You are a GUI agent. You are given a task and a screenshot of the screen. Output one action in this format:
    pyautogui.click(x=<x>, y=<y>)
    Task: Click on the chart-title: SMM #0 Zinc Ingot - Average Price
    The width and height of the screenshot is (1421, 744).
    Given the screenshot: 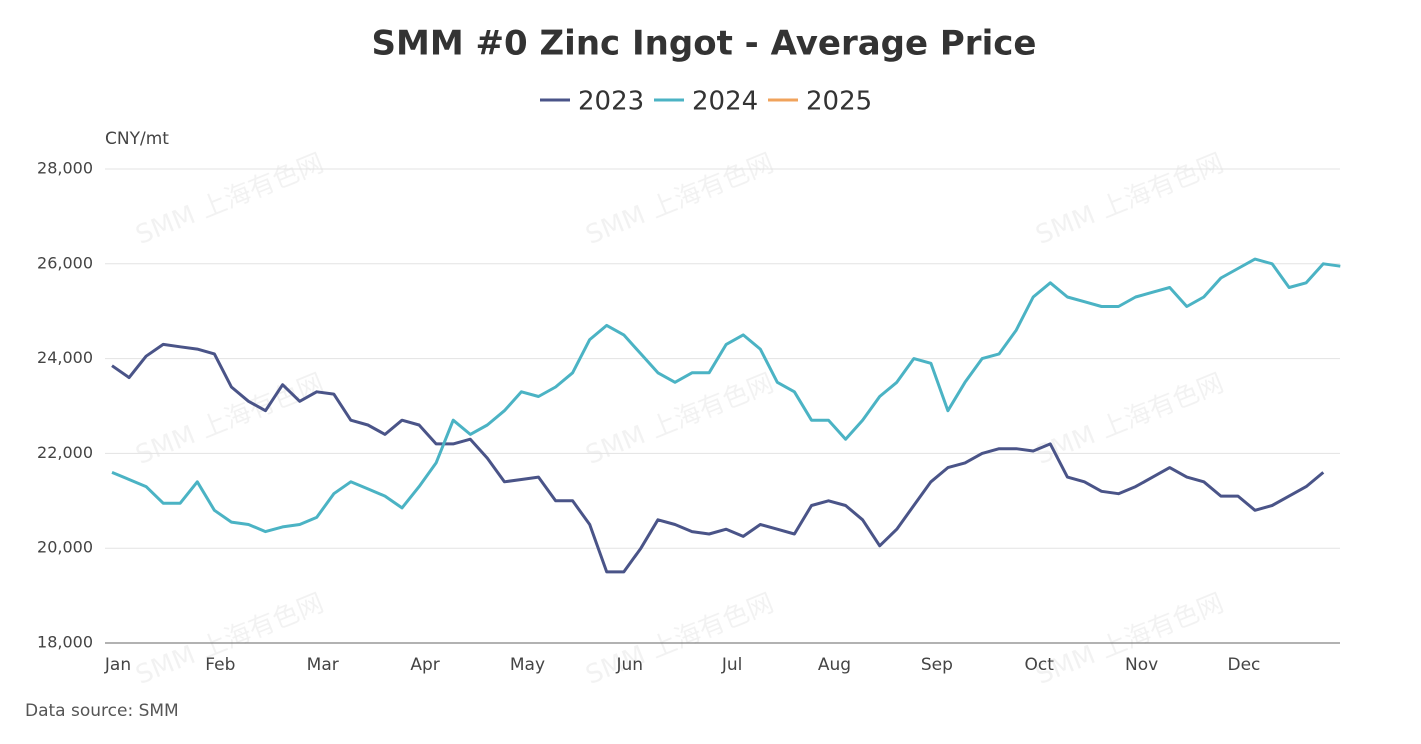 What is the action you would take?
    pyautogui.click(x=704, y=44)
    